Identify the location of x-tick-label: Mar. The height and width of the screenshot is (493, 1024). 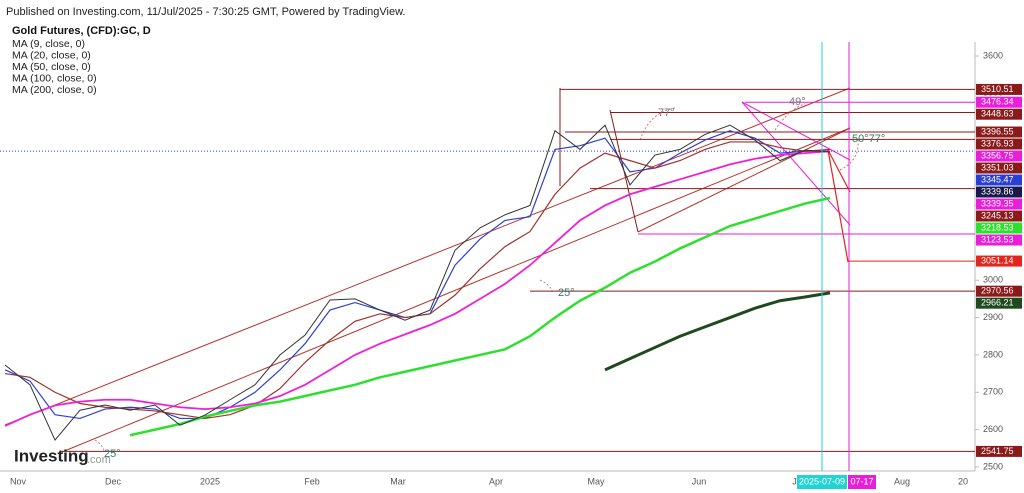
(398, 481).